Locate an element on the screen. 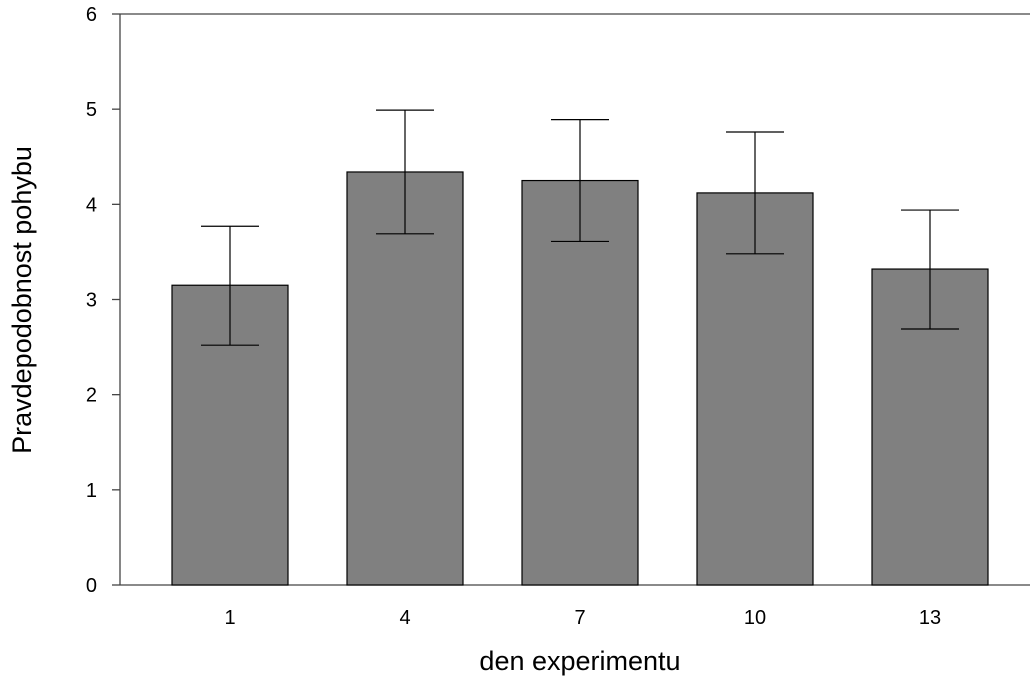 The image size is (1032, 691). y-tick-label: 5 is located at coordinates (91, 110).